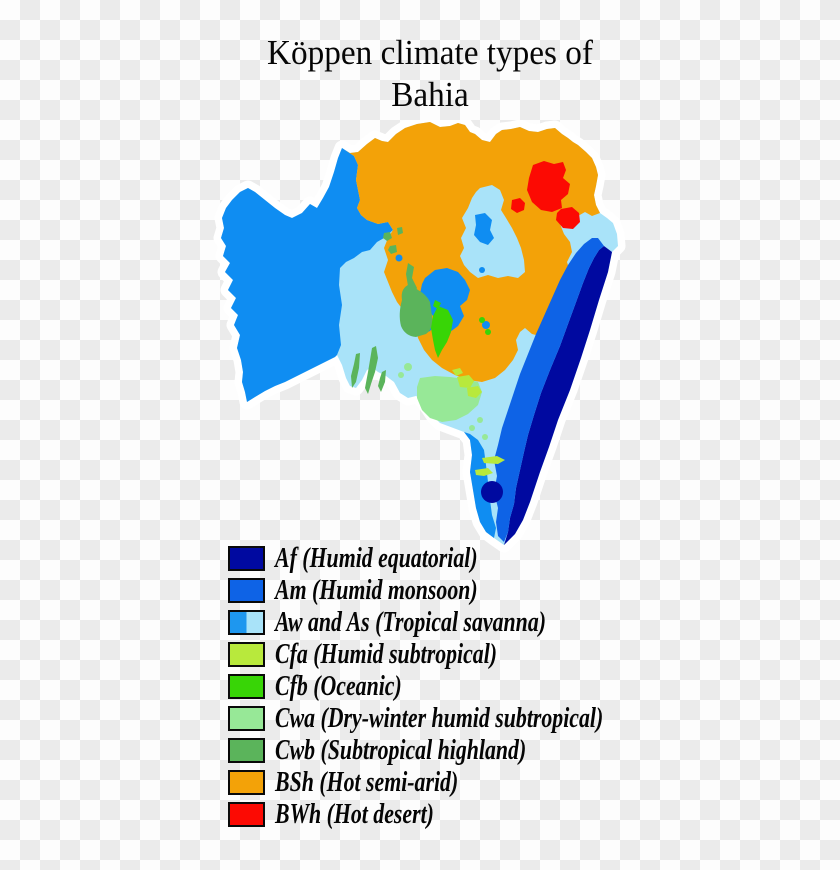 This screenshot has height=870, width=840. I want to click on legend-swatch-cwa, so click(246, 718).